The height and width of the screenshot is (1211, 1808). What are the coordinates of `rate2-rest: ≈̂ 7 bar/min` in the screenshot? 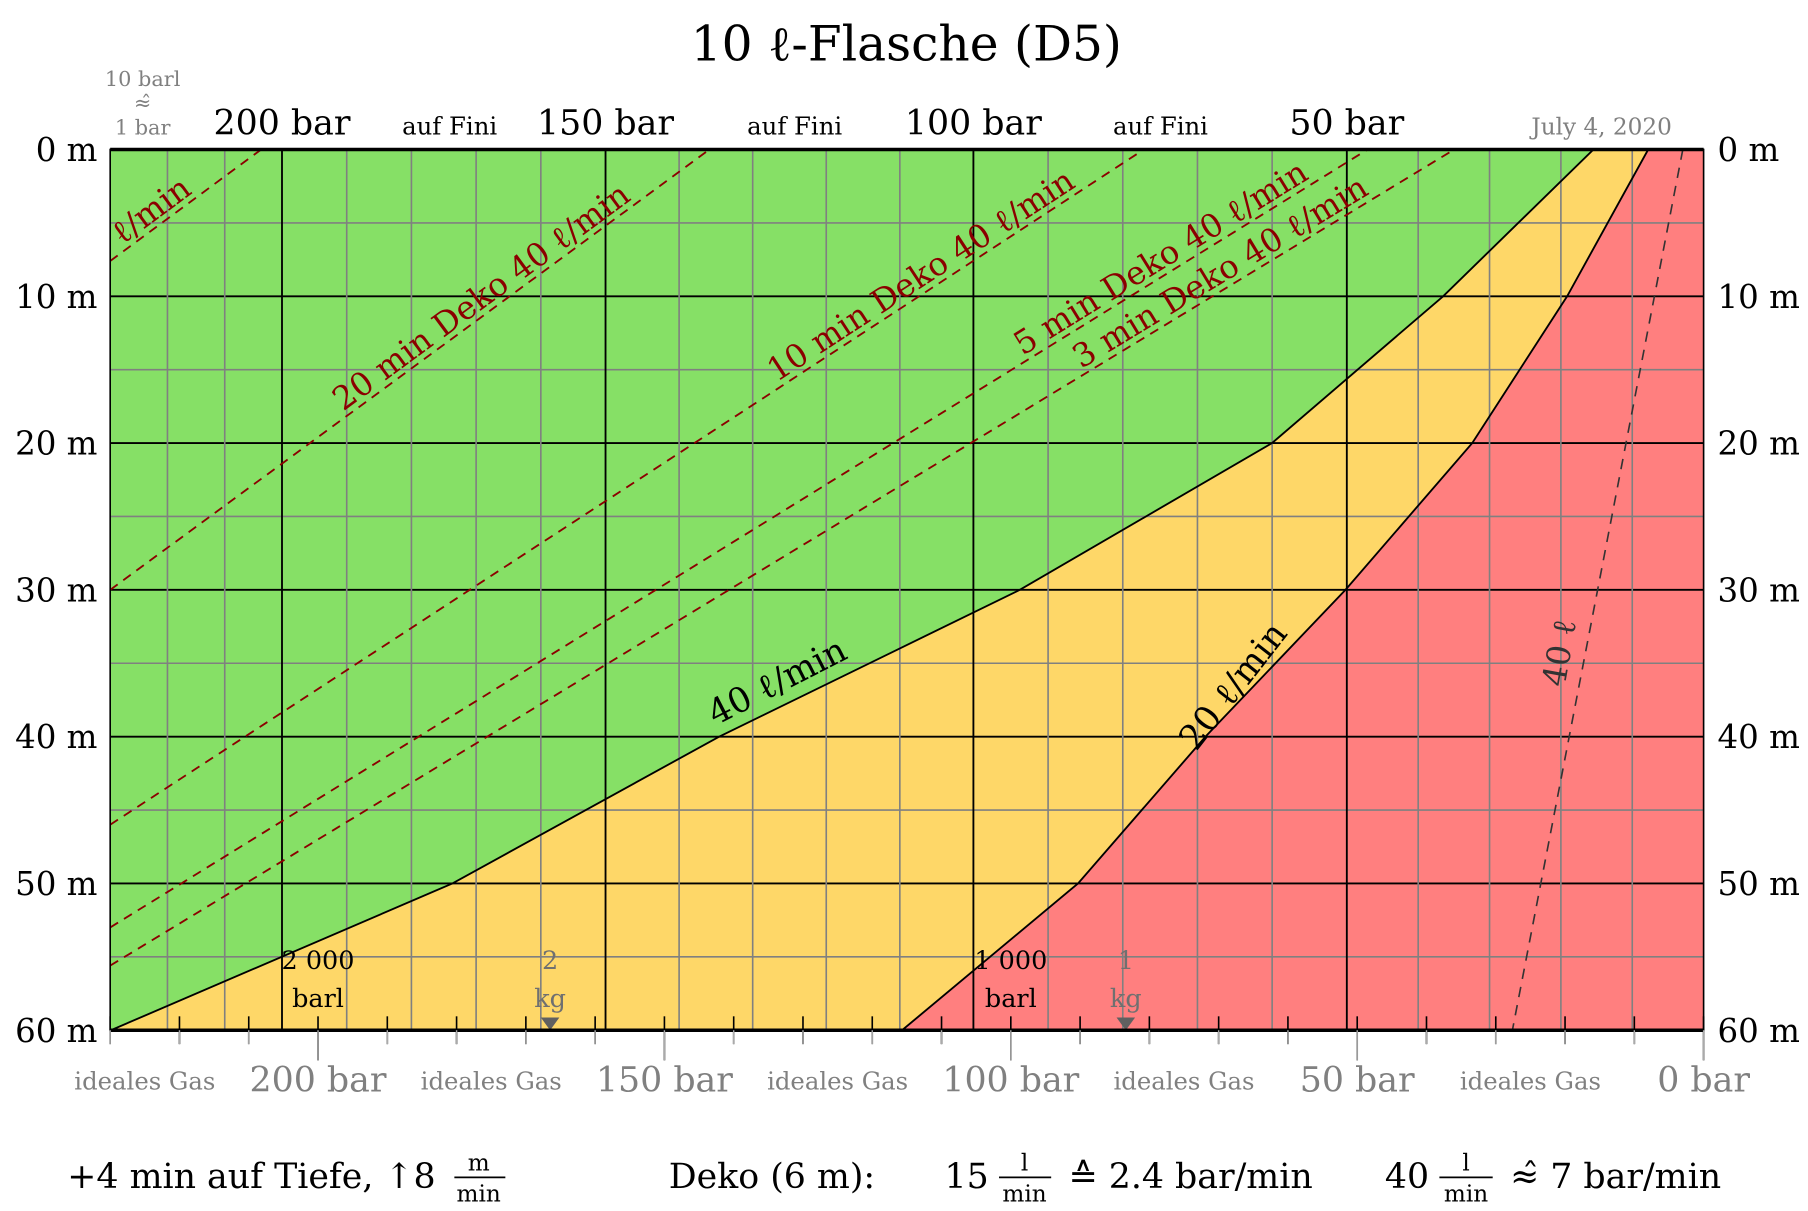 It's located at (1615, 1177).